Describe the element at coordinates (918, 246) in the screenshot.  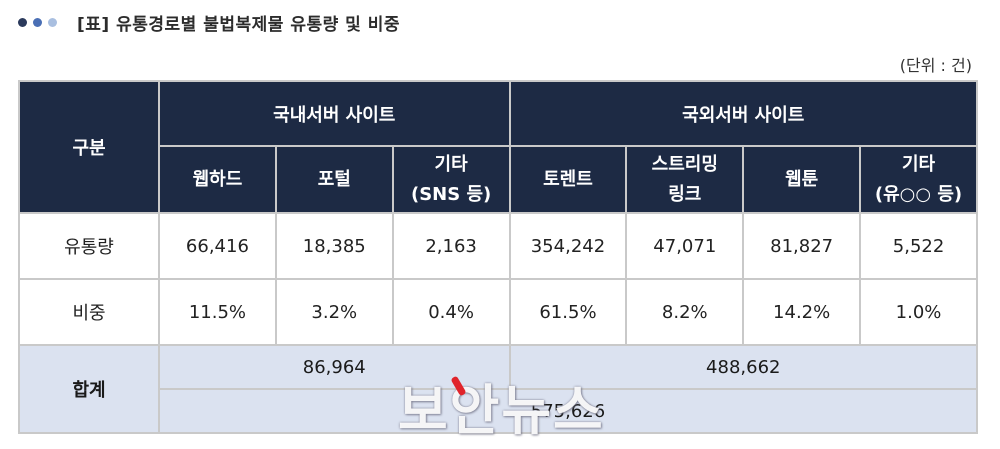
I see `table-cell: 5,522` at that location.